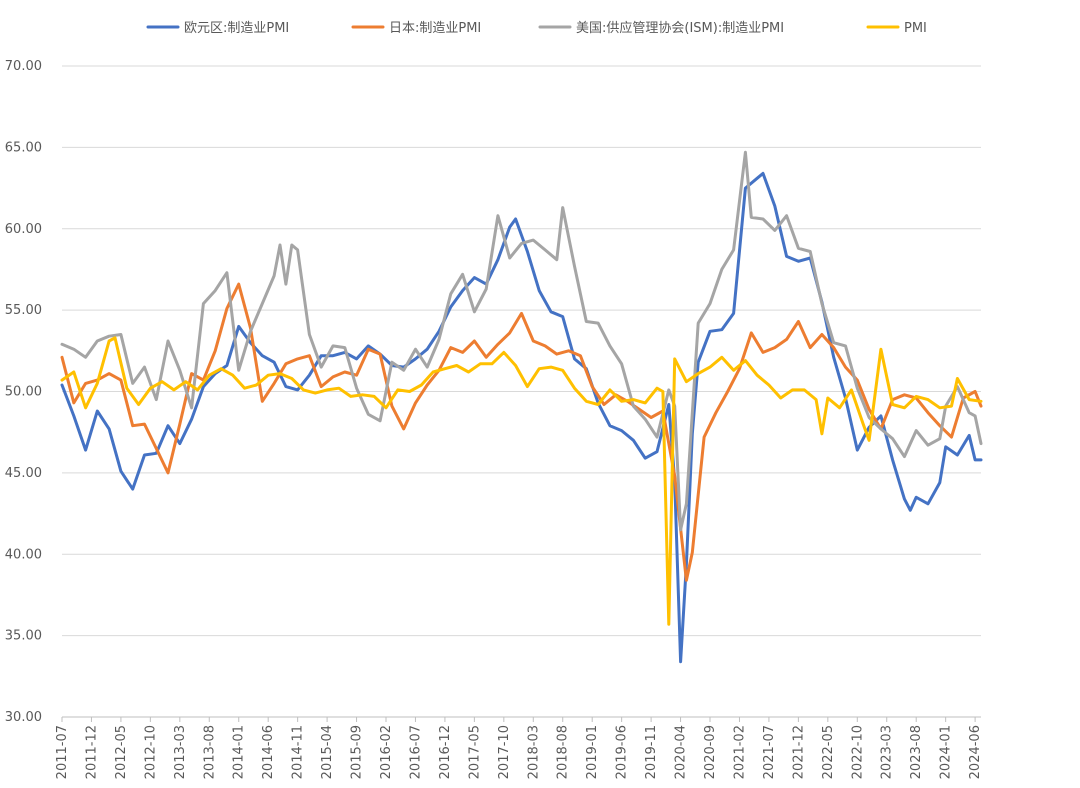 The height and width of the screenshot is (788, 1080). What do you see at coordinates (23, 473) in the screenshot?
I see `y-tick-label: 45.00` at bounding box center [23, 473].